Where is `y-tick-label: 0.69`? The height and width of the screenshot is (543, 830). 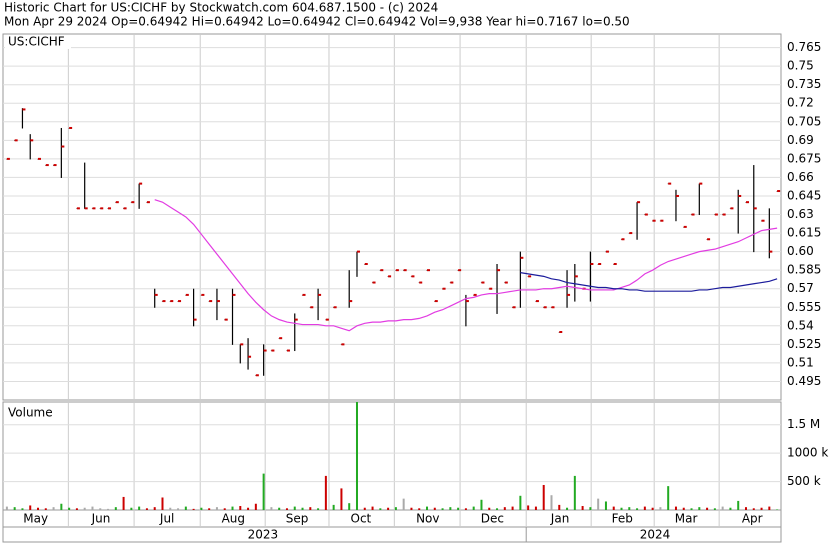 y-tick-label: 0.69 is located at coordinates (800, 140).